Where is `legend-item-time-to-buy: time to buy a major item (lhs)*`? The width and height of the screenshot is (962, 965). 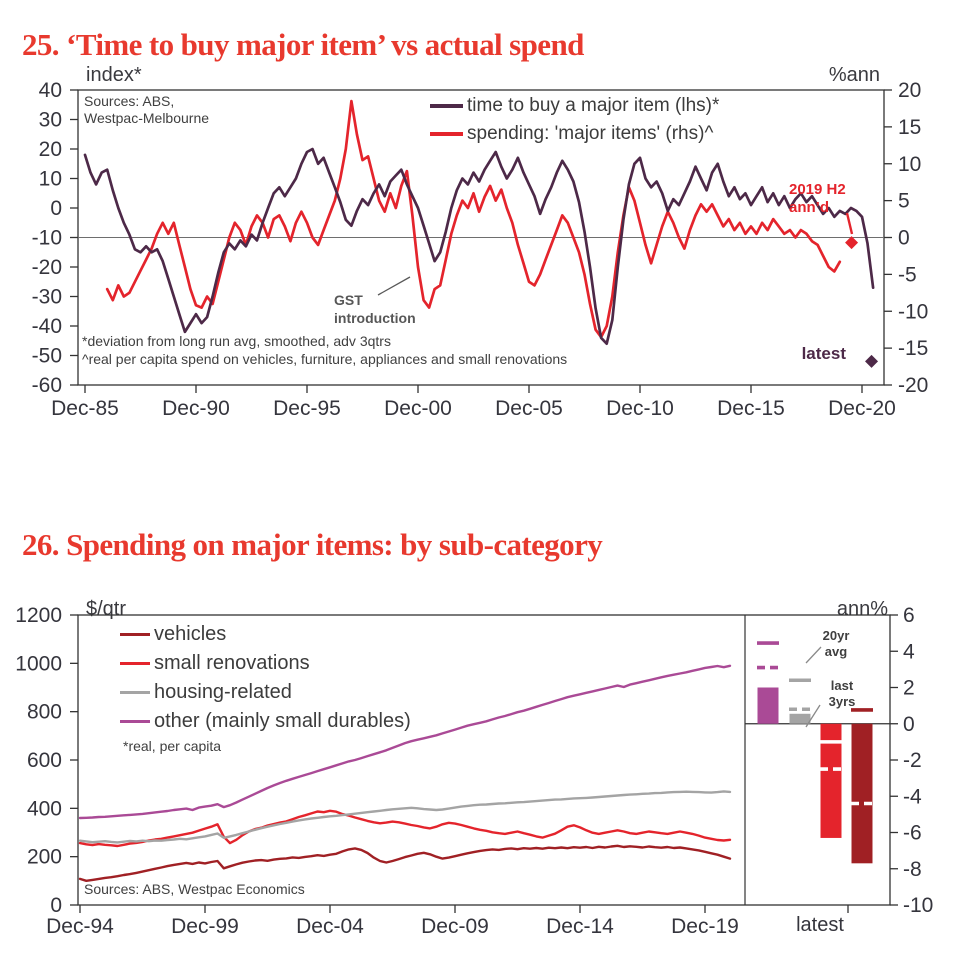
legend-item-time-to-buy: time to buy a major item (lhs)* is located at coordinates (574, 106).